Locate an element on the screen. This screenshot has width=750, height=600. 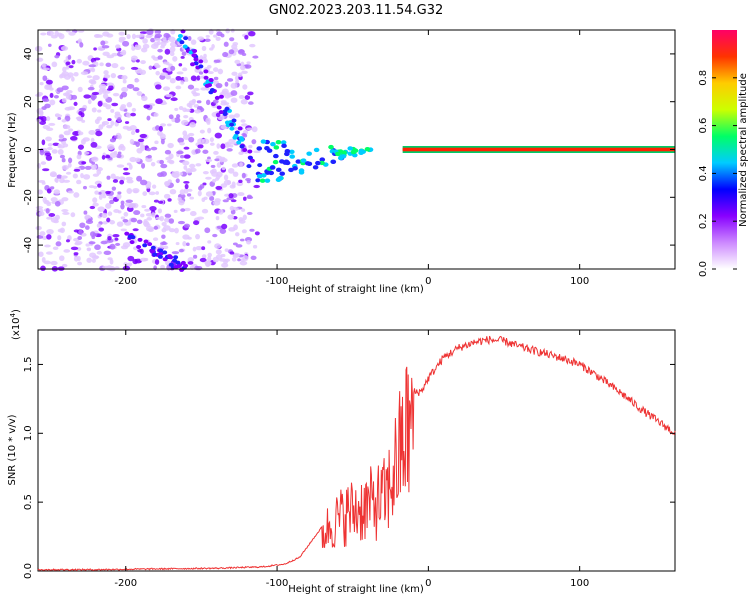
y-tick-label: 0.5 is located at coordinates (28, 502).